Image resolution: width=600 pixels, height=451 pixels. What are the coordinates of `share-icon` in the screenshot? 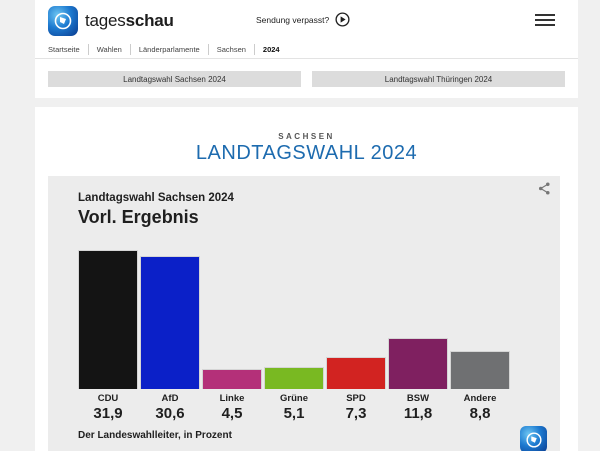 It's located at (544, 188).